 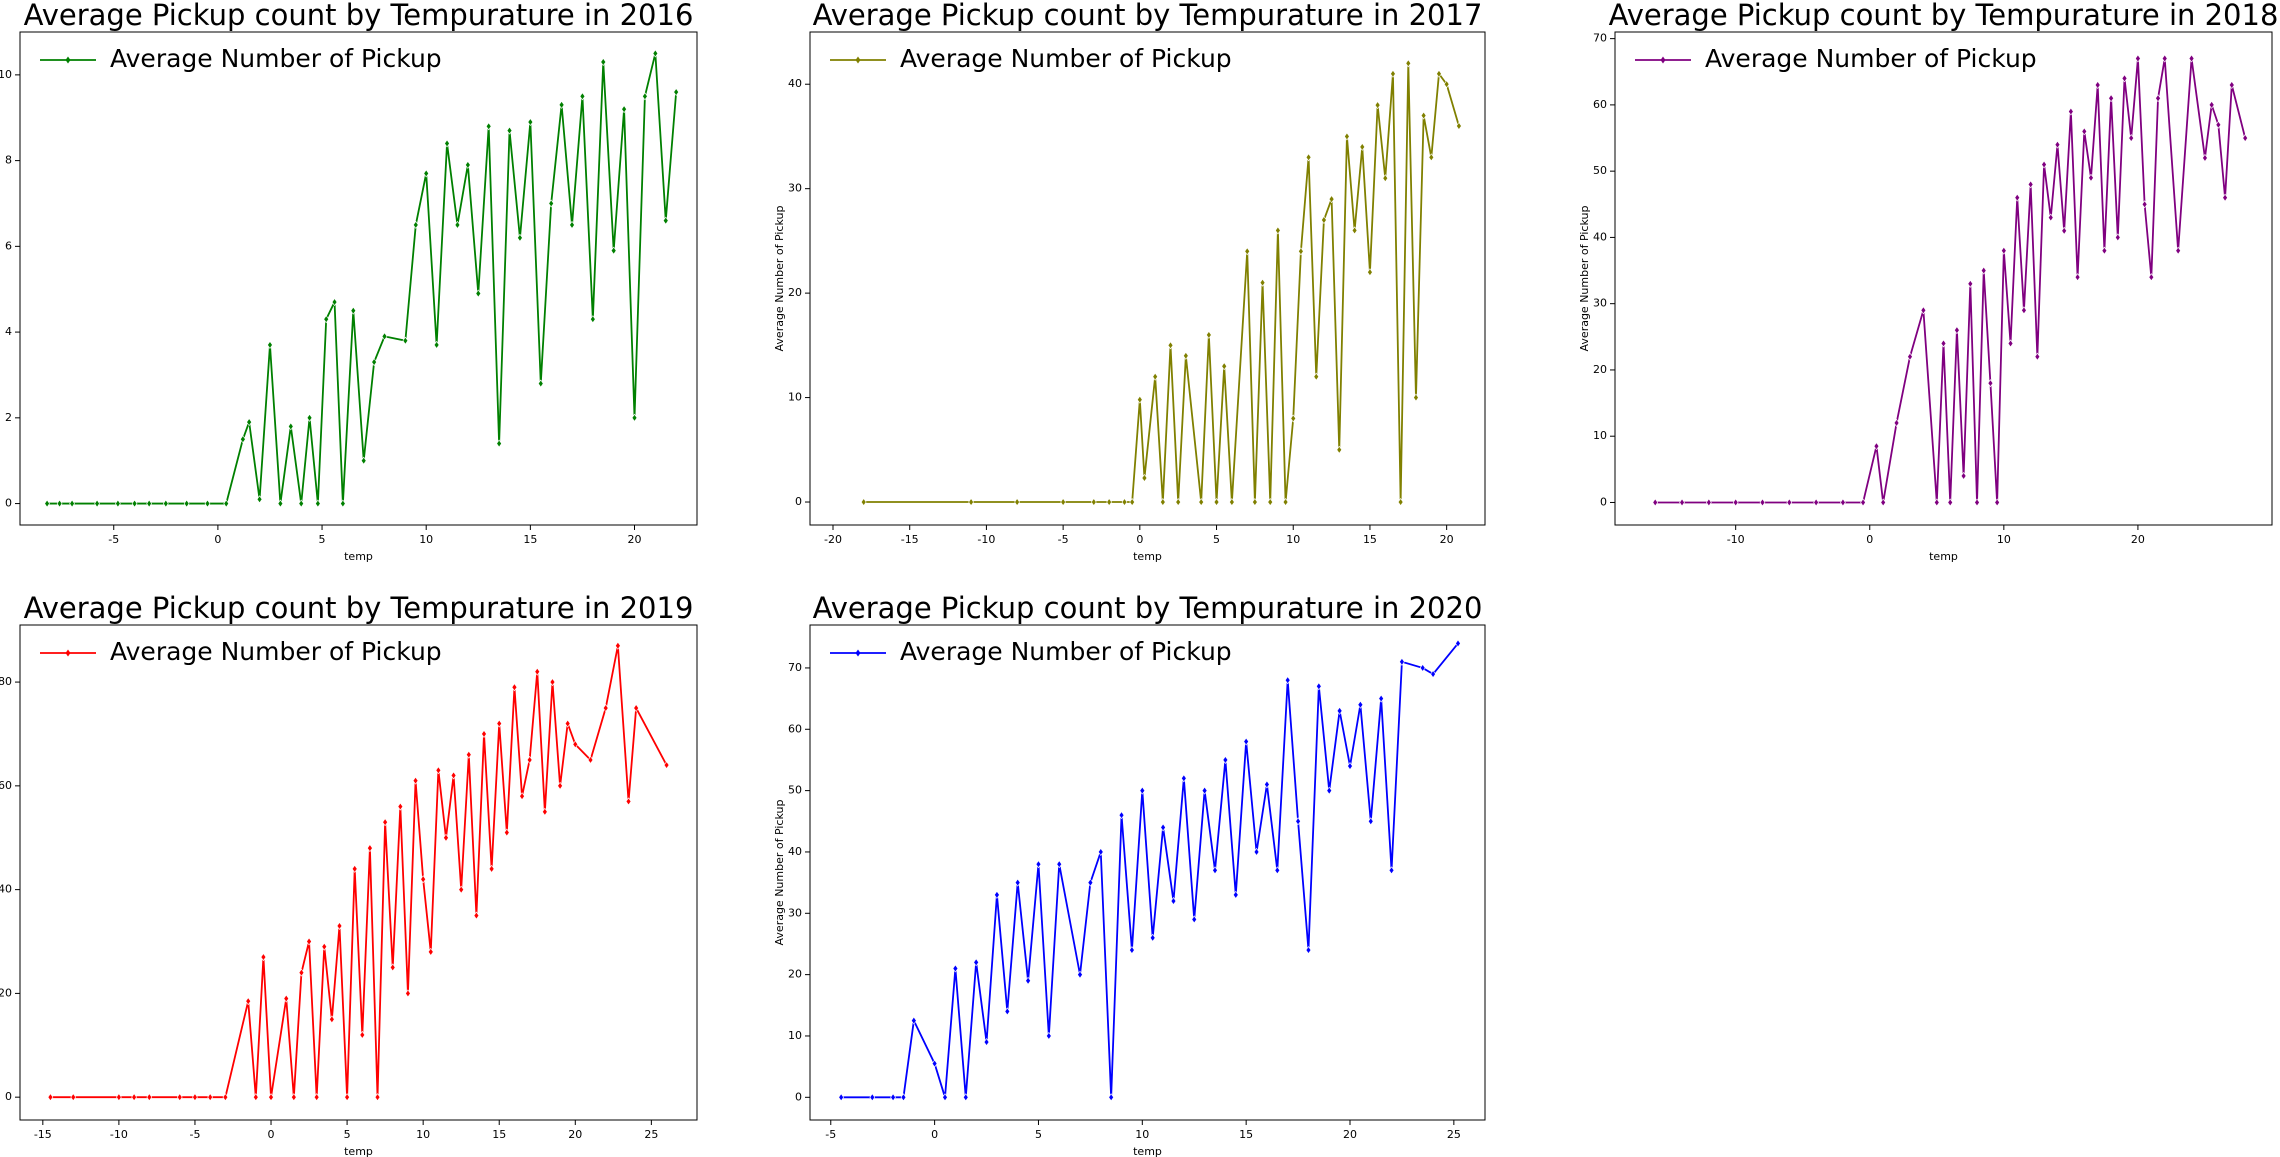 What do you see at coordinates (795, 912) in the screenshot?
I see `y-tick-label: 30` at bounding box center [795, 912].